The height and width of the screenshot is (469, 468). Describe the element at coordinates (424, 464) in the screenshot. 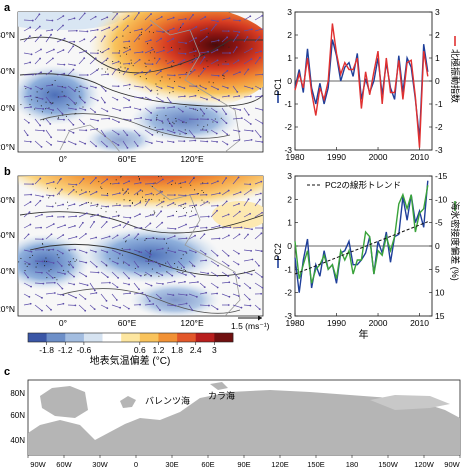

I see `lon-tick-label: 120W` at that location.